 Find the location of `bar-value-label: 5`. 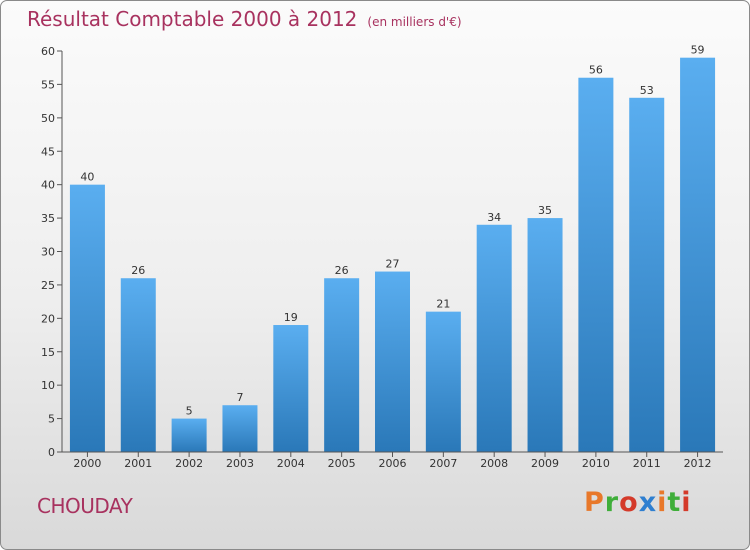

bar-value-label: 5 is located at coordinates (189, 411).